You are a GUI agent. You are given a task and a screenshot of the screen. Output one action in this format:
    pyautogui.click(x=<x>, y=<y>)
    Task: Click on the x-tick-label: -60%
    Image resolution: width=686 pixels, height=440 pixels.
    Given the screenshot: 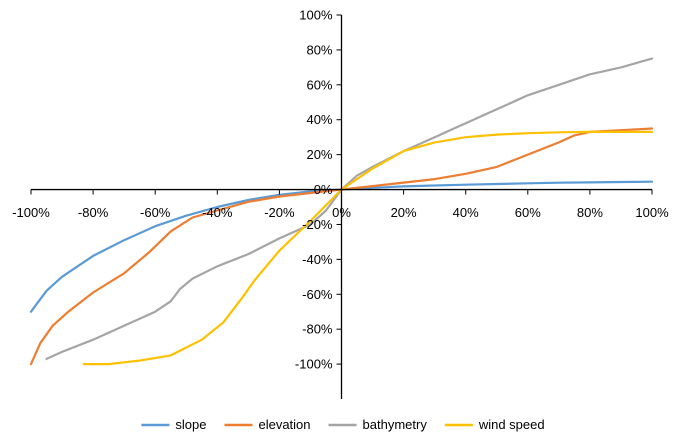 What is the action you would take?
    pyautogui.click(x=155, y=212)
    